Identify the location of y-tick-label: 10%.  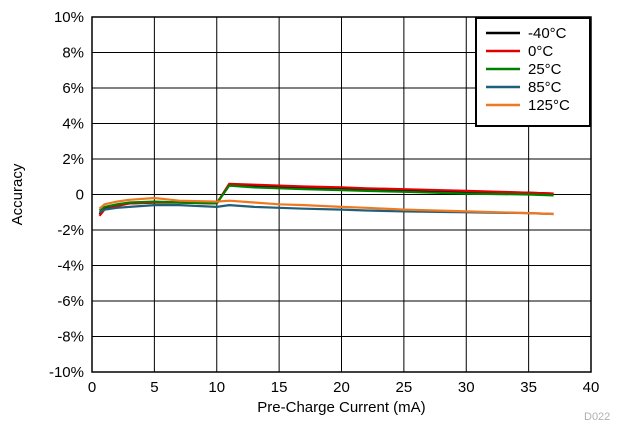
(69, 17).